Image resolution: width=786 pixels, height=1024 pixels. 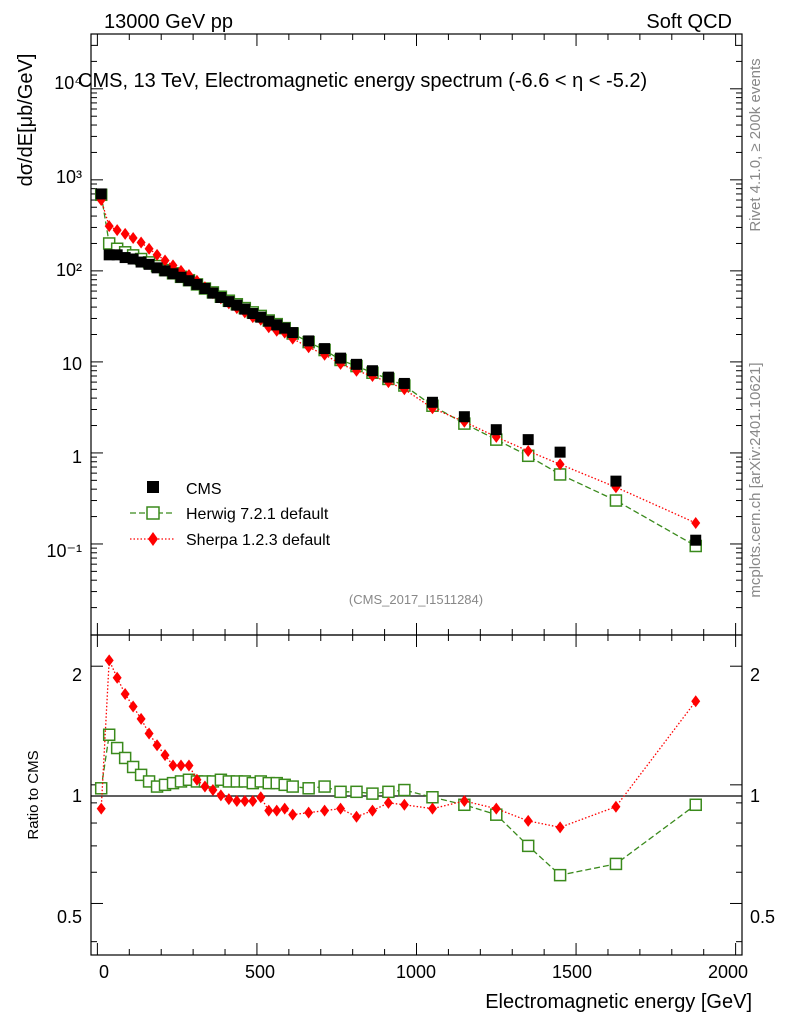 I want to click on x-tick-label: 500, so click(x=260, y=972).